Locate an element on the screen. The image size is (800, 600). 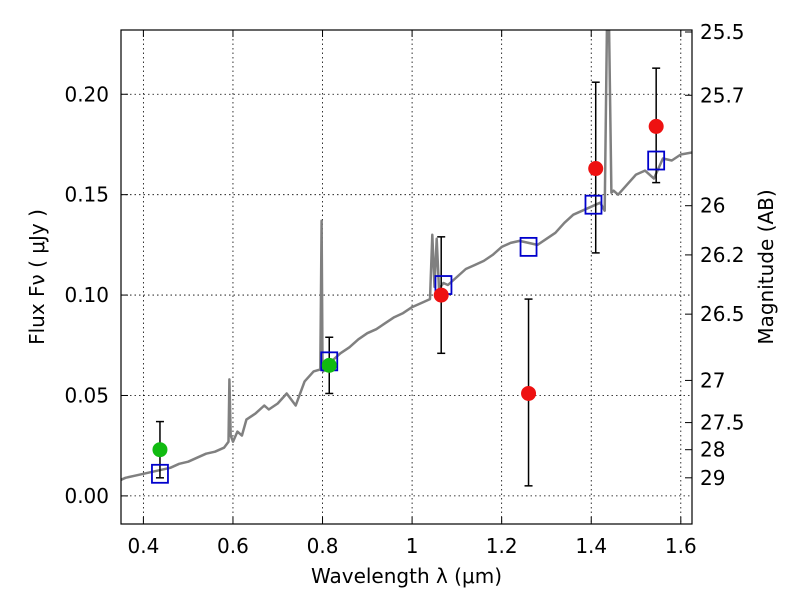
x-tick-label: 1.2 is located at coordinates (502, 546).